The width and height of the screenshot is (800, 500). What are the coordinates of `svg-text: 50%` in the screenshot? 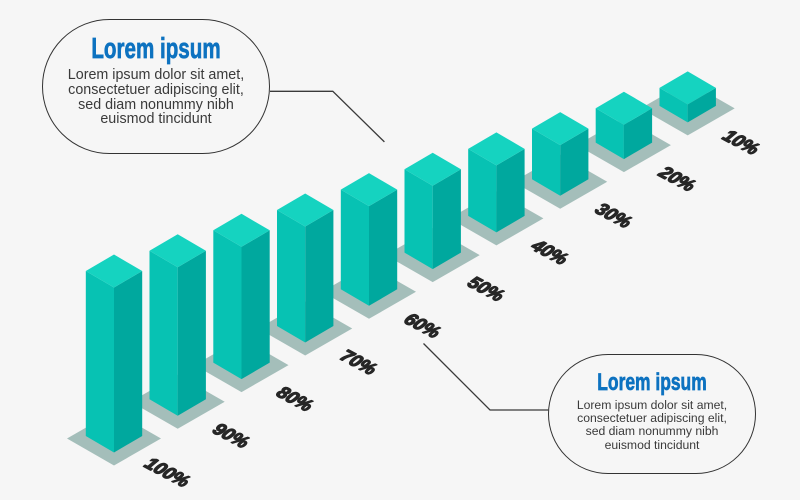 It's located at (486, 289).